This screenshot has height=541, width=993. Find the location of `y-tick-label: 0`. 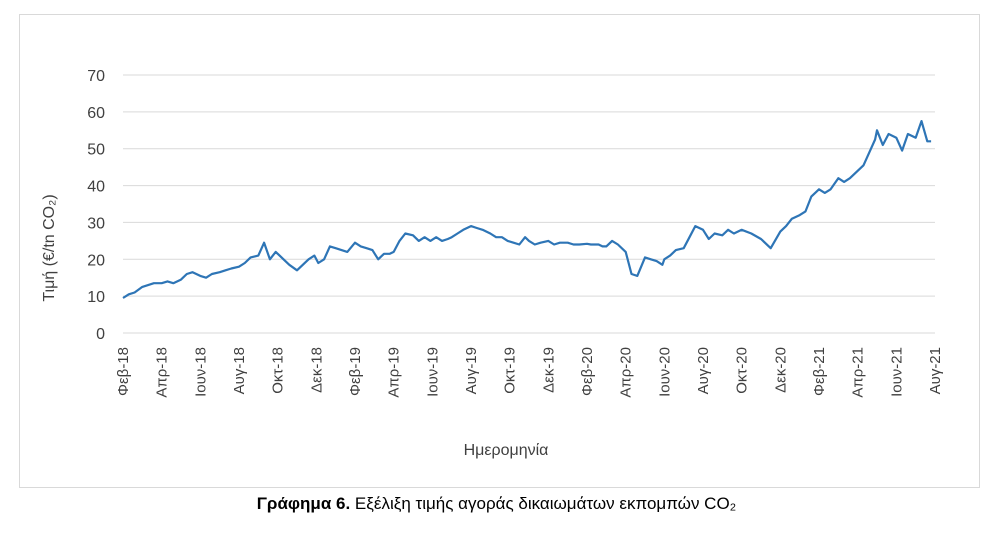

y-tick-label: 0 is located at coordinates (100, 334).